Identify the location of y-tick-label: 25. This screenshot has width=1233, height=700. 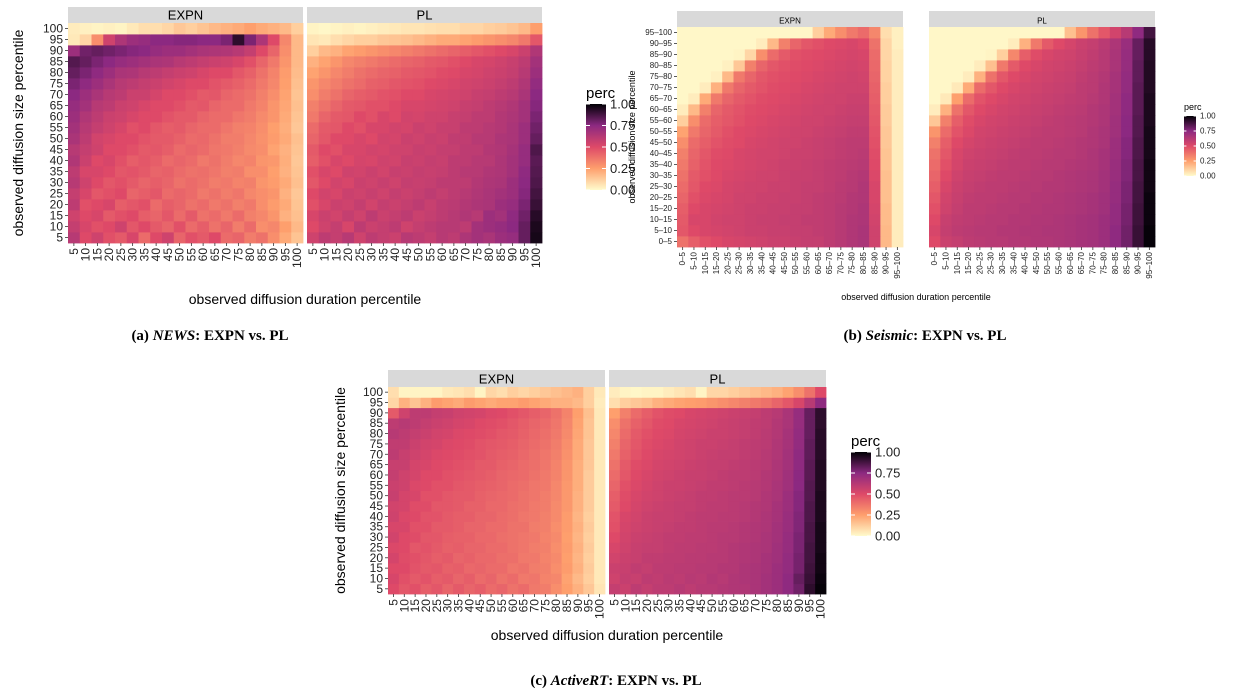
(57, 194).